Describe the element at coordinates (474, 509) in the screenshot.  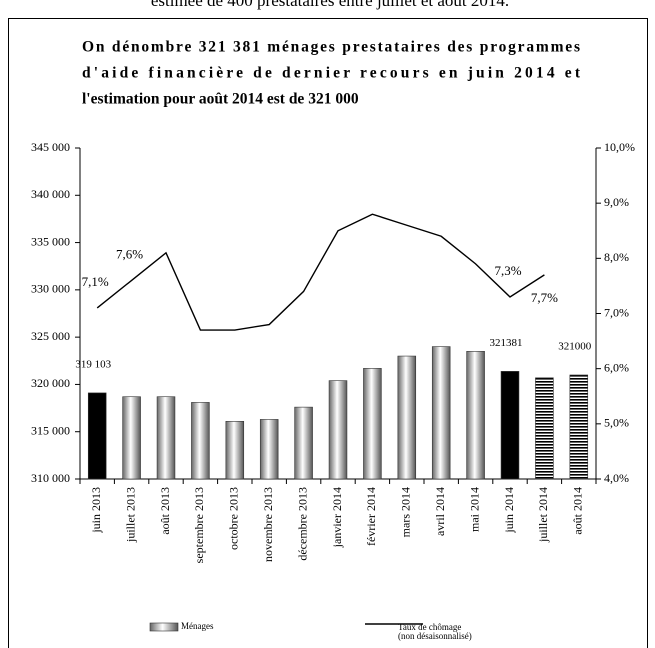
I see `x-tick-label: mai 2014` at that location.